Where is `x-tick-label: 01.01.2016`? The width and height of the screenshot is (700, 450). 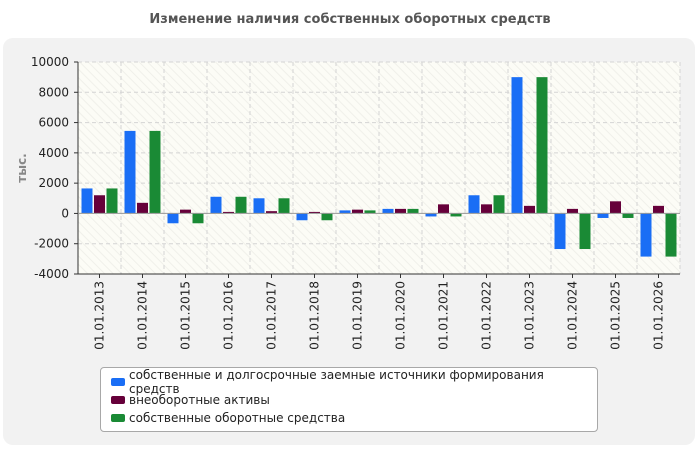 x-tick-label: 01.01.2016 is located at coordinates (229, 315).